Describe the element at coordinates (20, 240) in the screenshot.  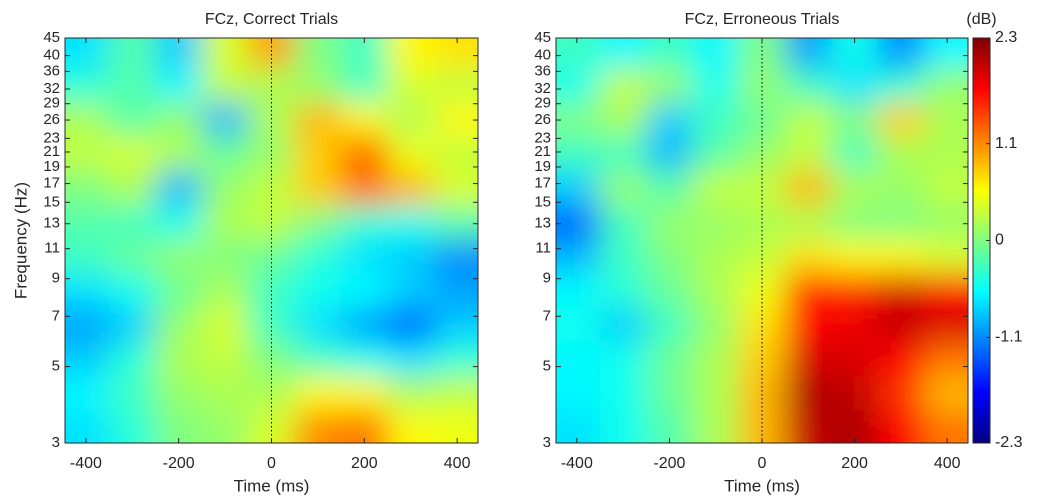
I see `y-axis-label: Frequency (Hz)` at that location.